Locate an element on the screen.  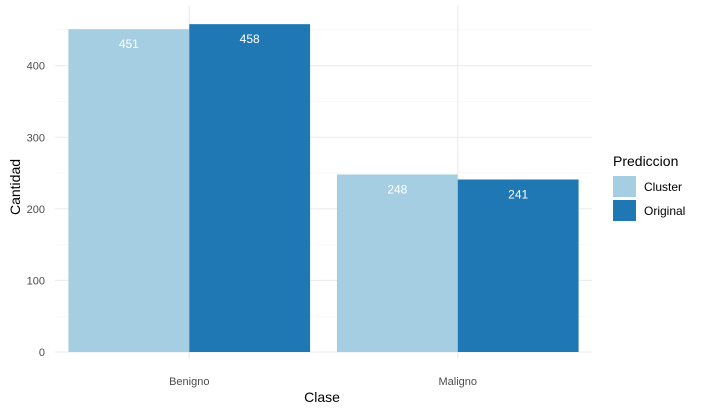
legend-title: Prediccion is located at coordinates (645, 161).